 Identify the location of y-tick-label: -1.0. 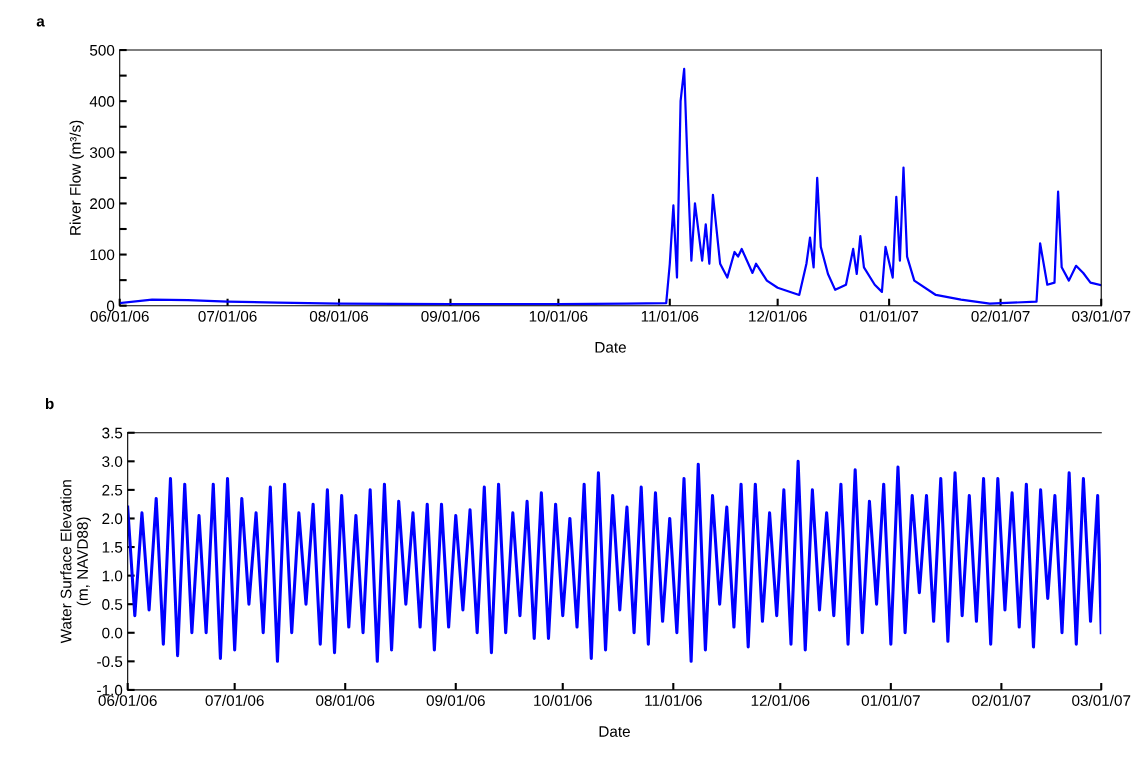
(110, 690).